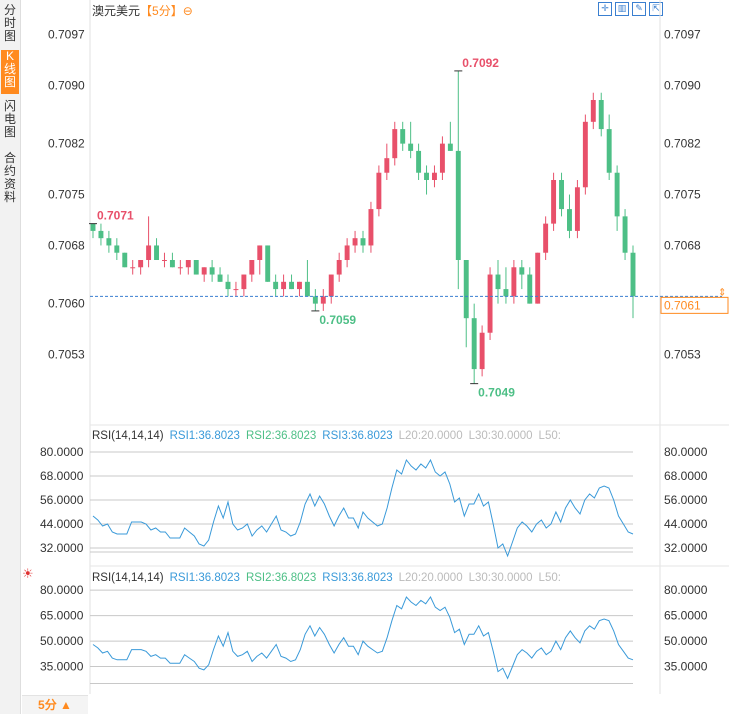  Describe the element at coordinates (682, 85) in the screenshot. I see `price-tick-right: 0.7090` at that location.